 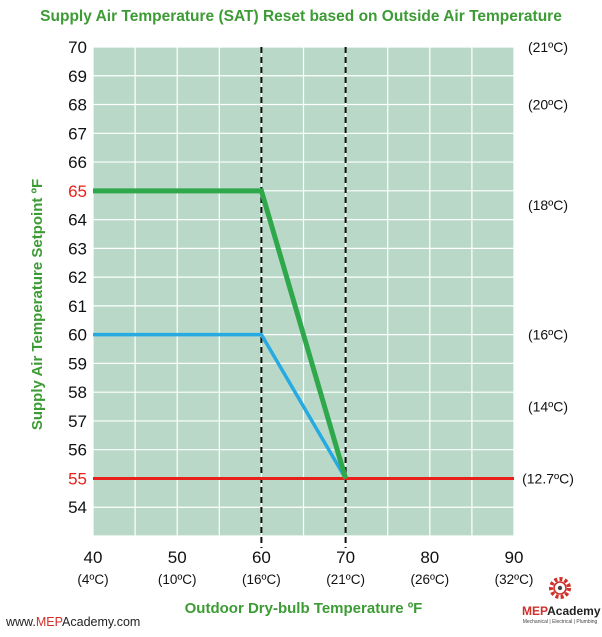 I want to click on website-prefix: www., so click(x=21, y=622).